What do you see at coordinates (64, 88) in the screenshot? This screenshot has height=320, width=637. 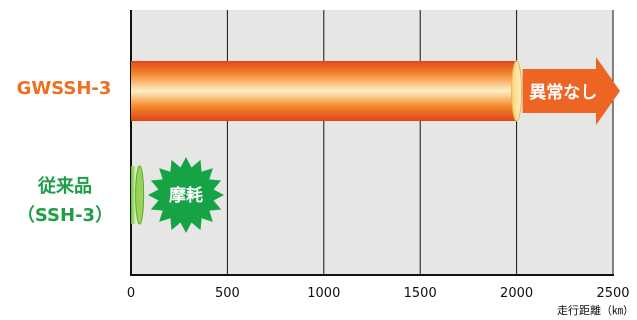 I see `category-label-gwssh: GWSSH-3` at bounding box center [64, 88].